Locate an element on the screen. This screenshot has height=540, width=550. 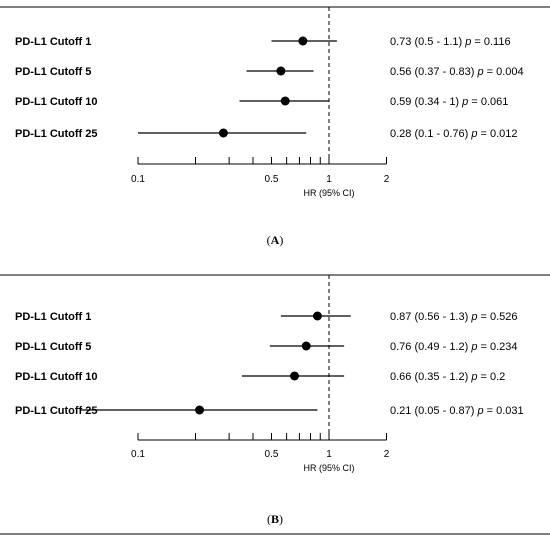
p-value: = 0.116 is located at coordinates (490, 42).